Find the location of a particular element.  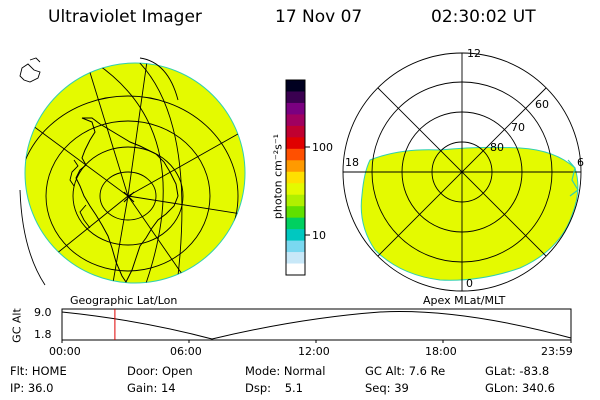

date-label: 17 Nov 07 is located at coordinates (319, 17).